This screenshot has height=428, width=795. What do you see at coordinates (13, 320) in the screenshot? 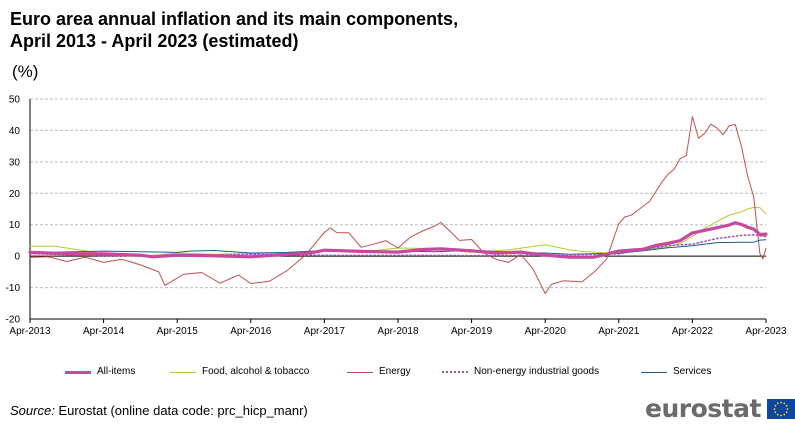
I see `y-tick-label: -20` at bounding box center [13, 320].